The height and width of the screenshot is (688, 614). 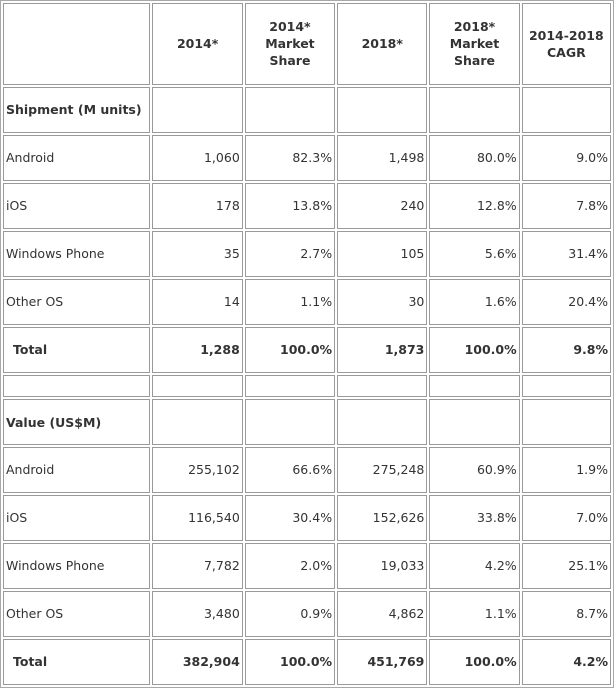 I want to click on share-2014-cell: 66.6%, so click(x=290, y=469).